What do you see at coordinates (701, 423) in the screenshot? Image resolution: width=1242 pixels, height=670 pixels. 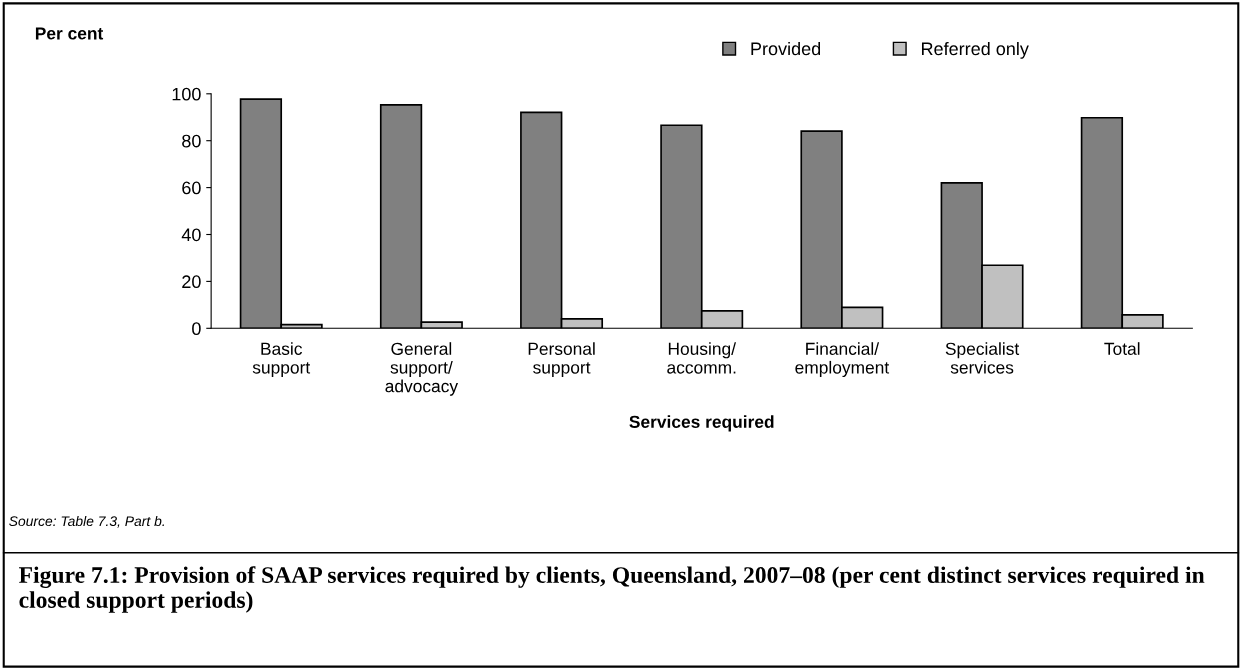 I see `x-axis-title: Services required` at bounding box center [701, 423].